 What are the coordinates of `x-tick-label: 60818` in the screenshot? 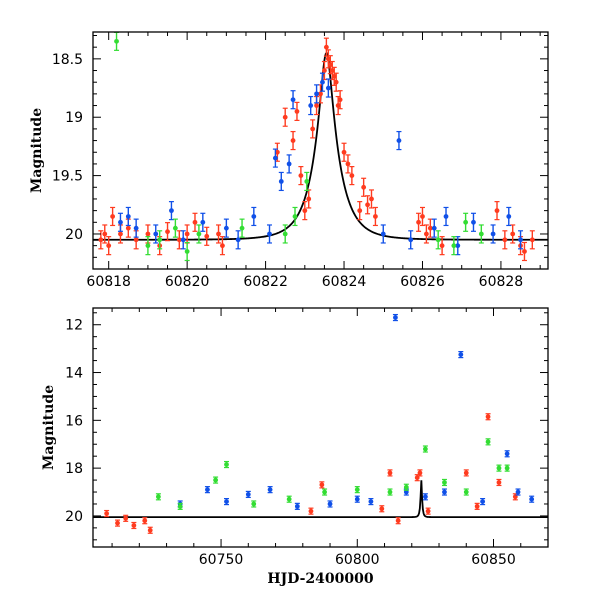 It's located at (108, 282).